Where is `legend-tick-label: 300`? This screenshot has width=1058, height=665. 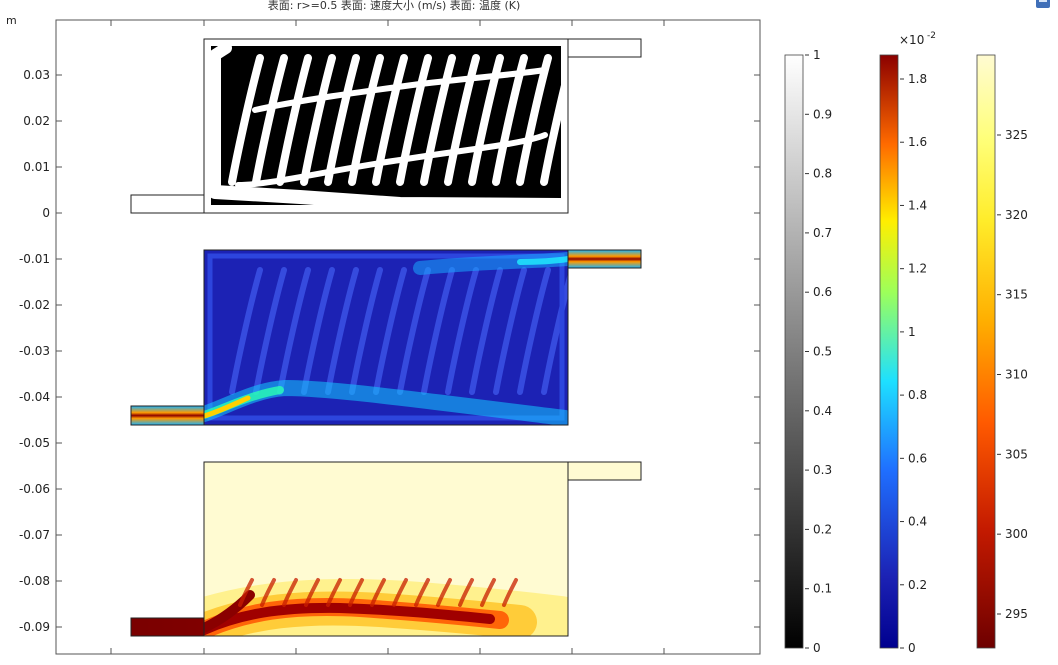 legend-tick-label: 300 is located at coordinates (1016, 534).